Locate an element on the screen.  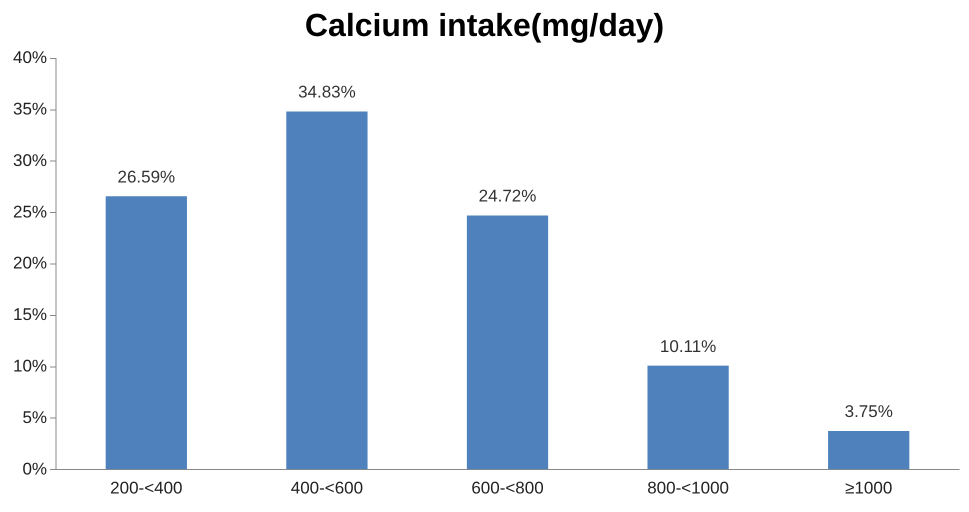
data-label: 10.11% is located at coordinates (688, 346).